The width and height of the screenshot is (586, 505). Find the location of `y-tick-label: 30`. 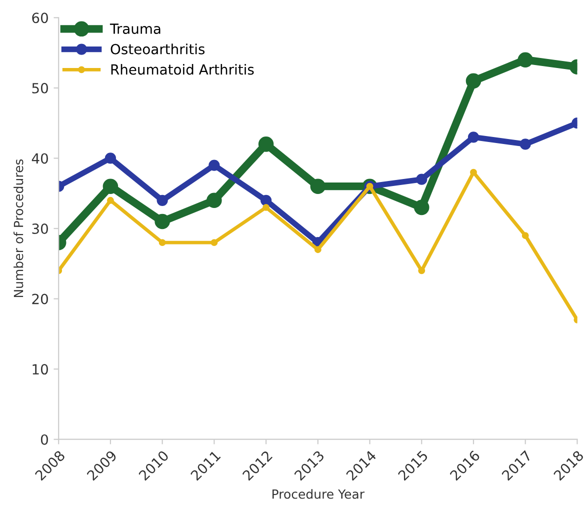

y-tick-label: 30 is located at coordinates (40, 228).